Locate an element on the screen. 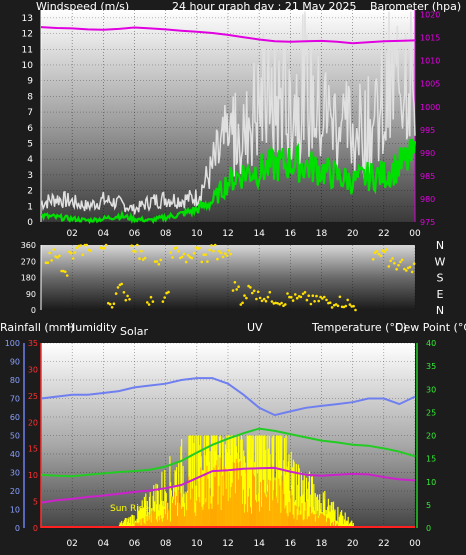  temperature-x-tick: 00 is located at coordinates (415, 544).